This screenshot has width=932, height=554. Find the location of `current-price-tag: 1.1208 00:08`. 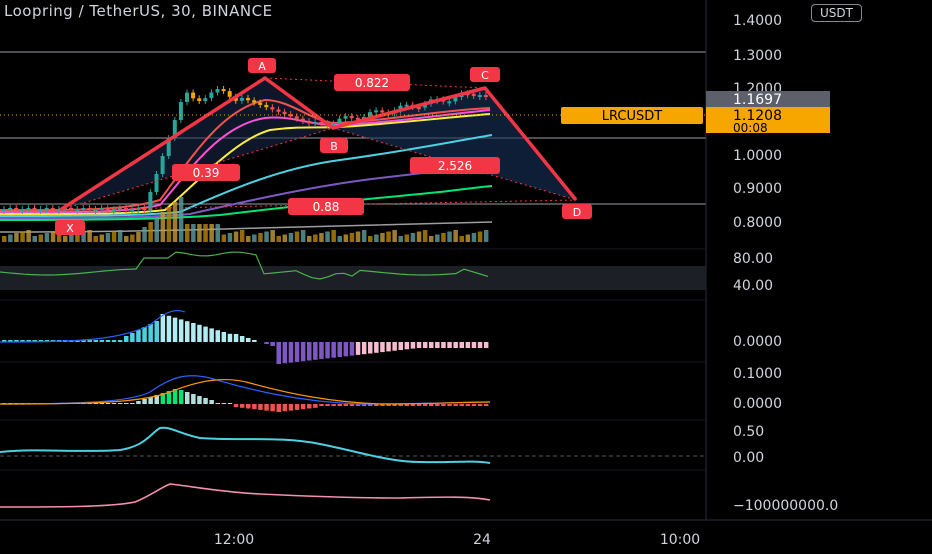

current-price-tag: 1.1208 00:08 is located at coordinates (768, 121).